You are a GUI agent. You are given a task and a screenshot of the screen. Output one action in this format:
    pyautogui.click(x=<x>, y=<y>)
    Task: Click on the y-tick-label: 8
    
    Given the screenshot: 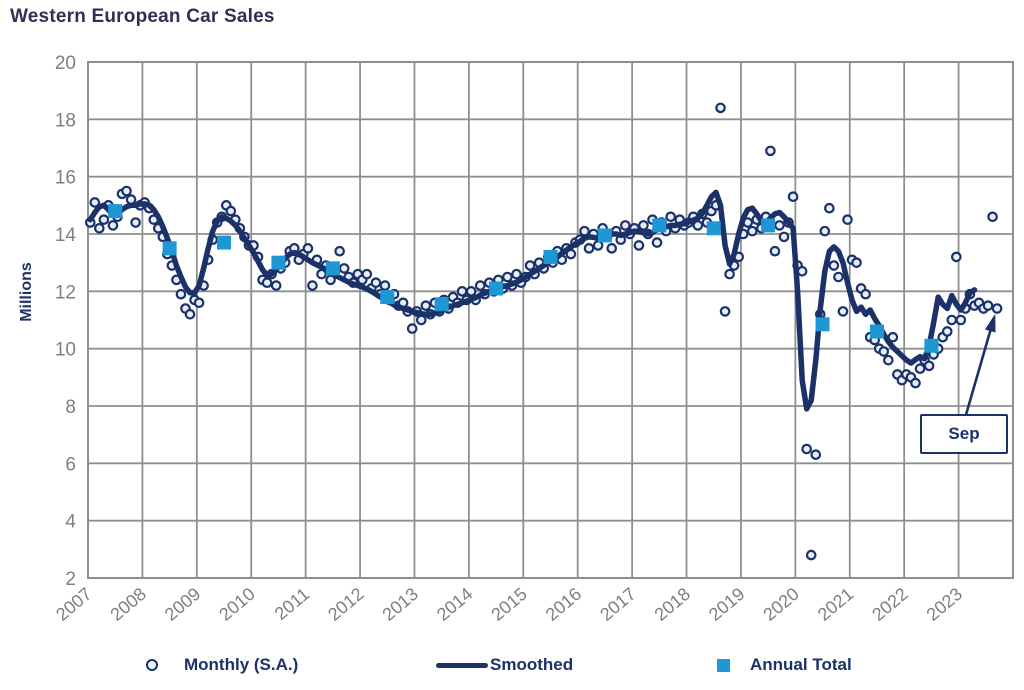 What is the action you would take?
    pyautogui.click(x=70, y=407)
    